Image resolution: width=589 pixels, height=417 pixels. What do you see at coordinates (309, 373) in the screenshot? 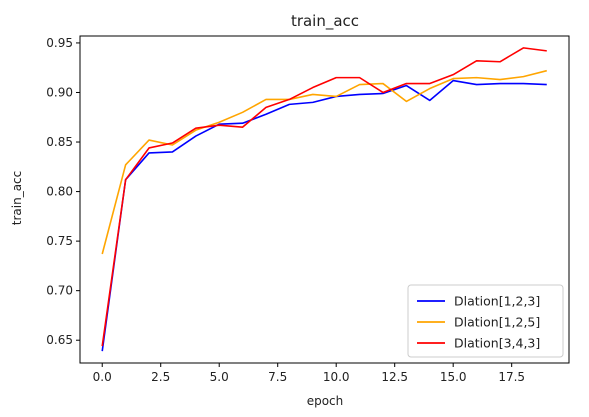
I see `x-axis-ticks: 0.0 2.5 5.0 7.5 10.0 12.5 15.0 17.5` at bounding box center [309, 373].